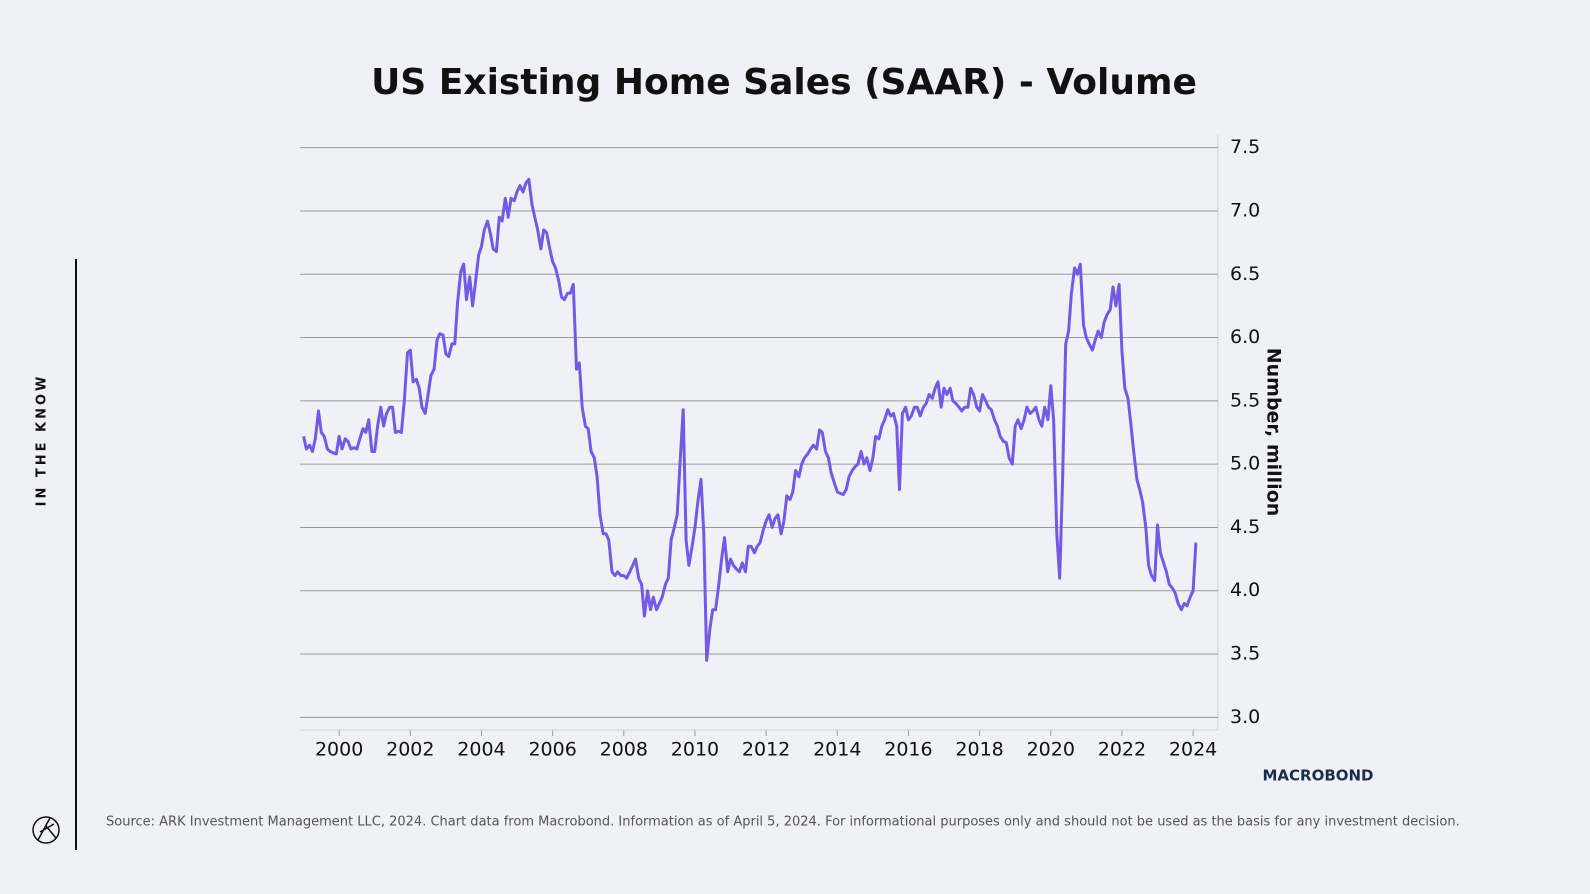 Image resolution: width=1590 pixels, height=894 pixels. What do you see at coordinates (42, 440) in the screenshot?
I see `side-label: IN THE KNOW` at bounding box center [42, 440].